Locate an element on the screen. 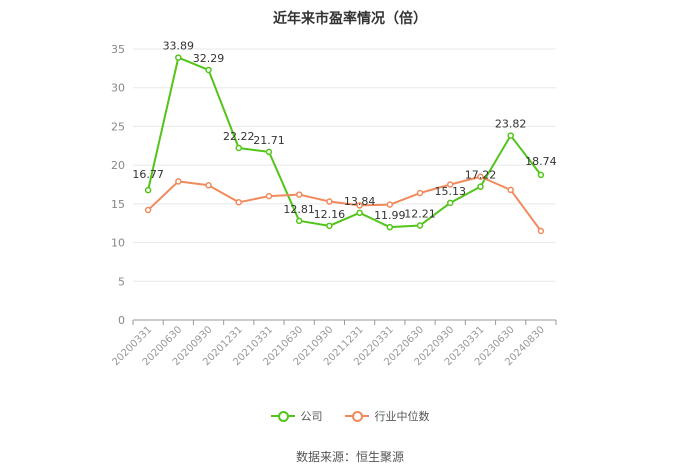  y-tick-label: 15 is located at coordinates (118, 204).